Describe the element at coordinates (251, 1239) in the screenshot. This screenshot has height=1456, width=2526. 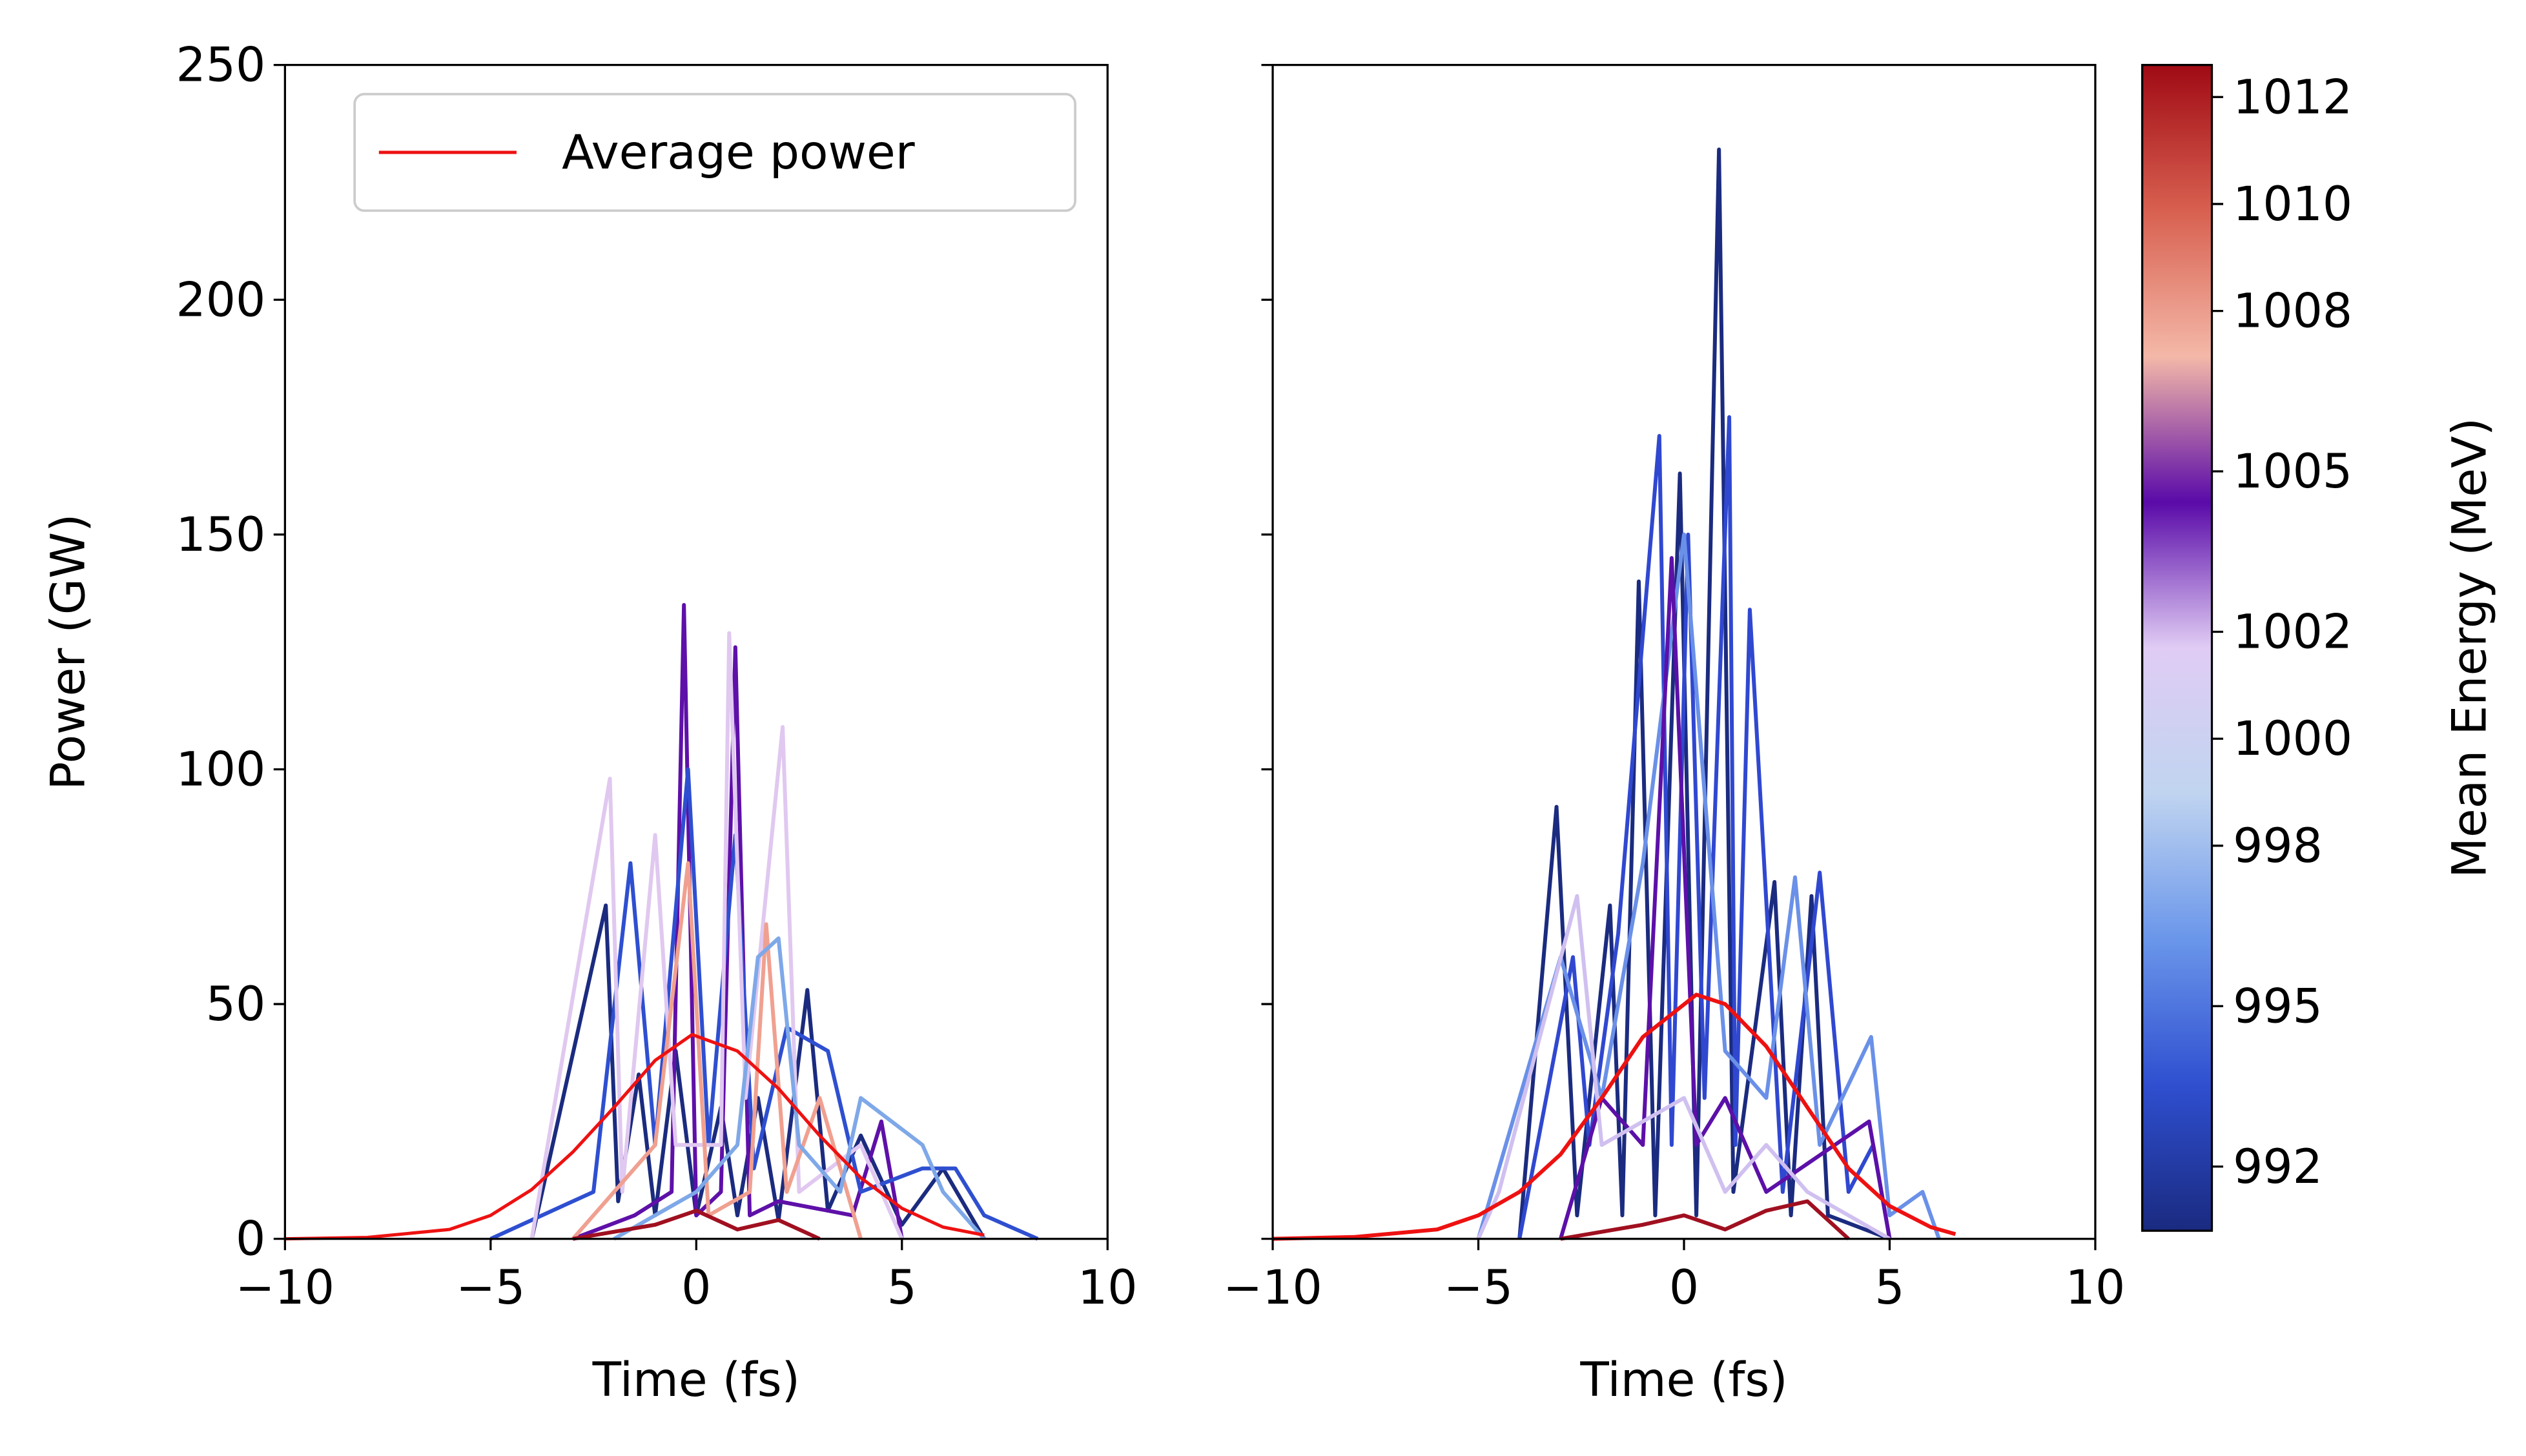
I see `y-tick-label: 0` at that location.